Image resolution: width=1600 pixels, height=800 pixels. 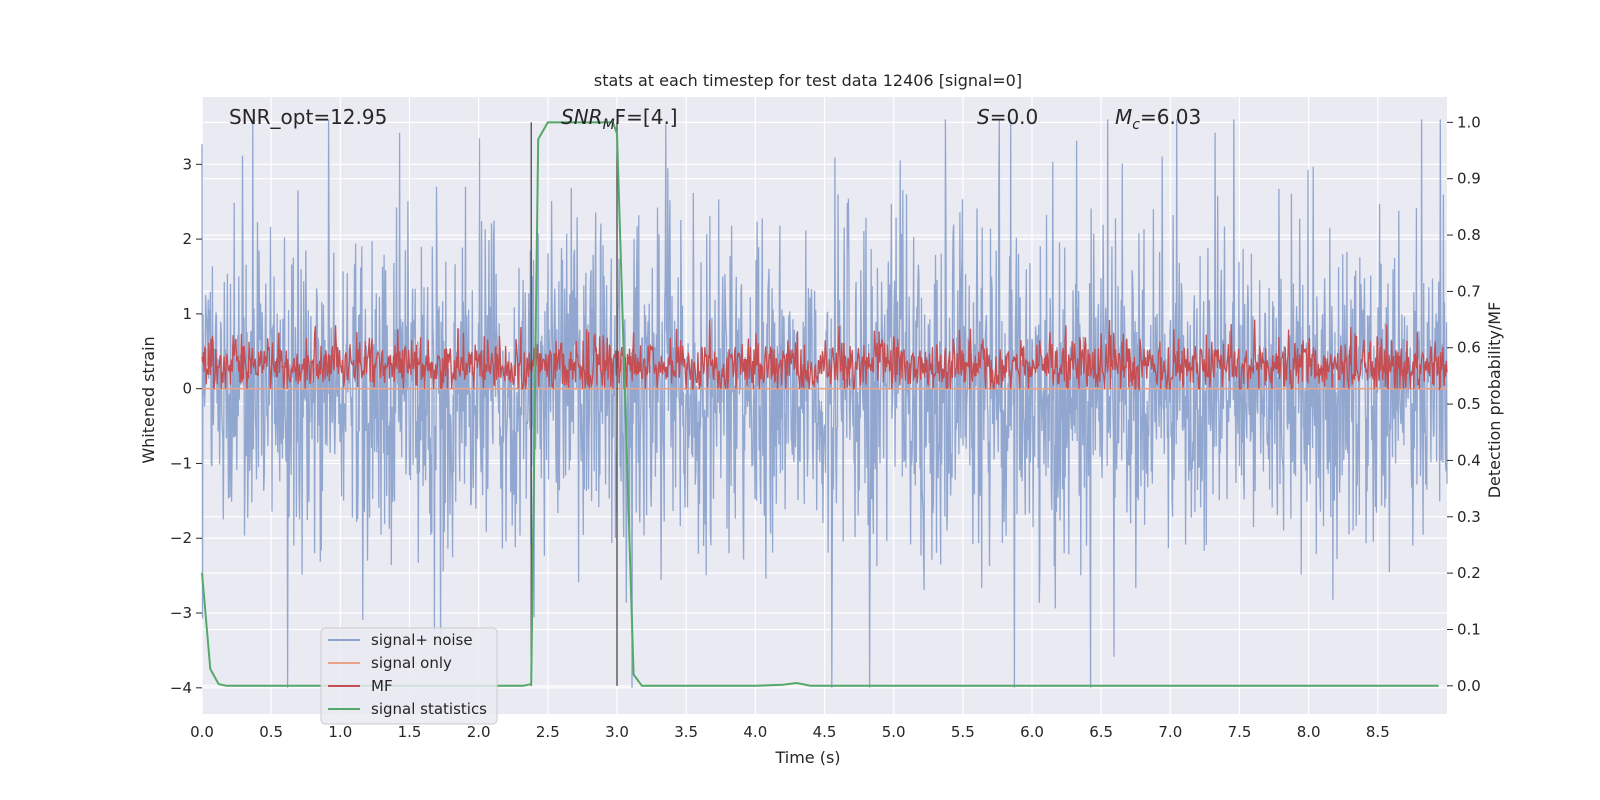 What do you see at coordinates (181, 538) in the screenshot?
I see `y-tick-label: −2` at bounding box center [181, 538].